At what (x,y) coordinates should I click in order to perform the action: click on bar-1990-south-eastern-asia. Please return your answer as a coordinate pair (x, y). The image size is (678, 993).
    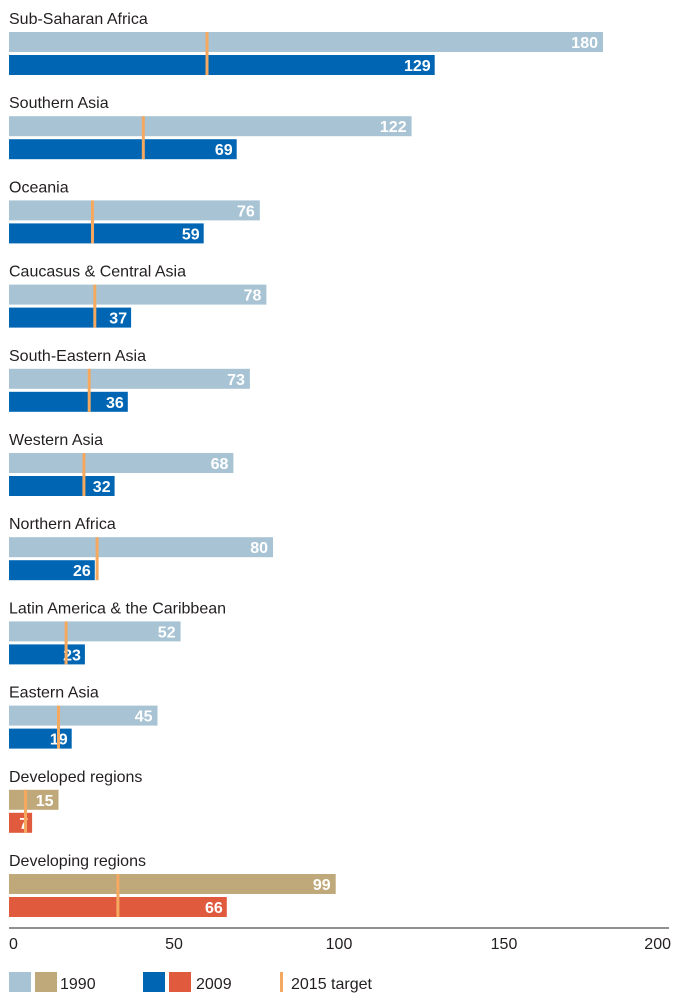
    Looking at the image, I should click on (129, 378).